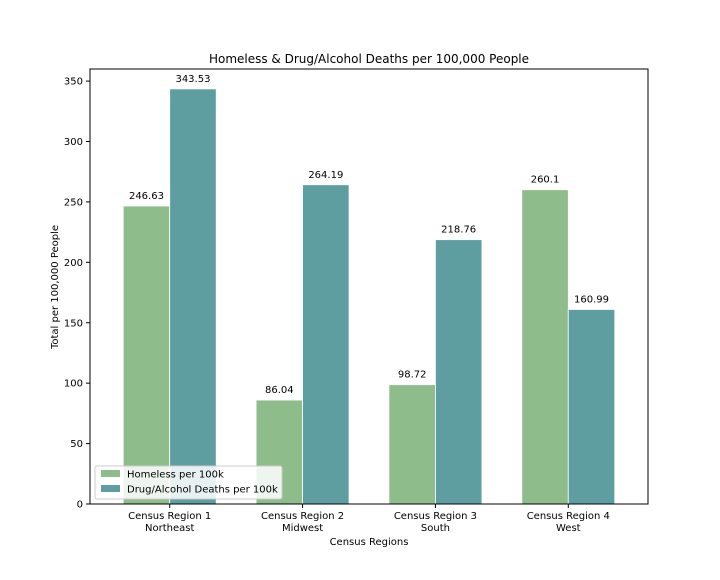 The width and height of the screenshot is (720, 580). I want to click on y-tick-label: 250, so click(73, 202).